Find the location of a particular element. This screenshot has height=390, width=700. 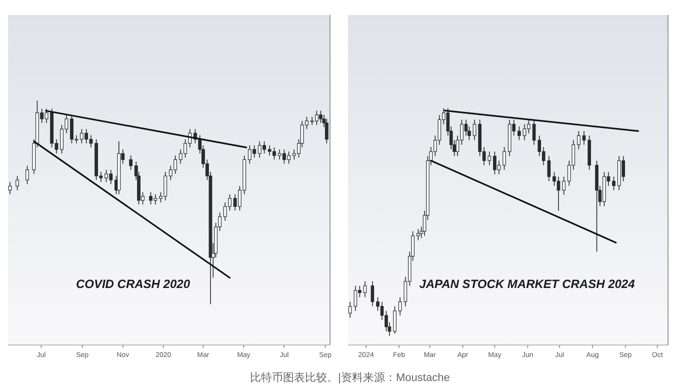

text: 比特币图表比较。|资料来源：Moustache is located at coordinates (350, 377).